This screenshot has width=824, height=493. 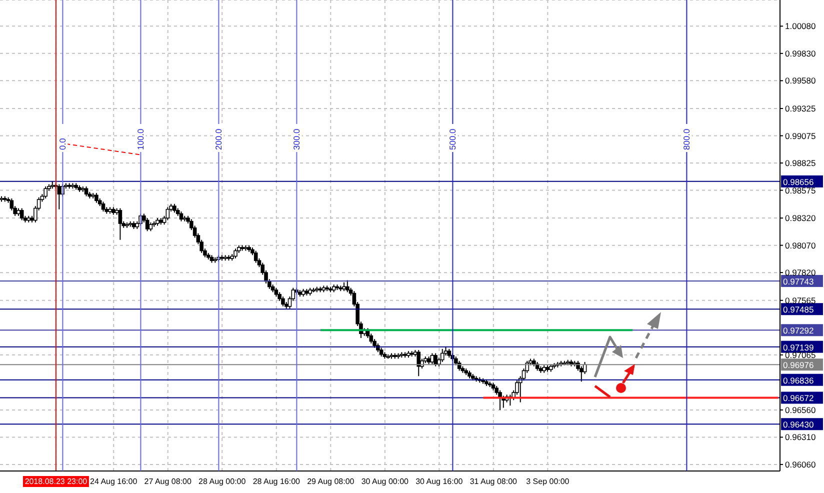 I want to click on ref-line-label: 0.96672, so click(x=798, y=398).